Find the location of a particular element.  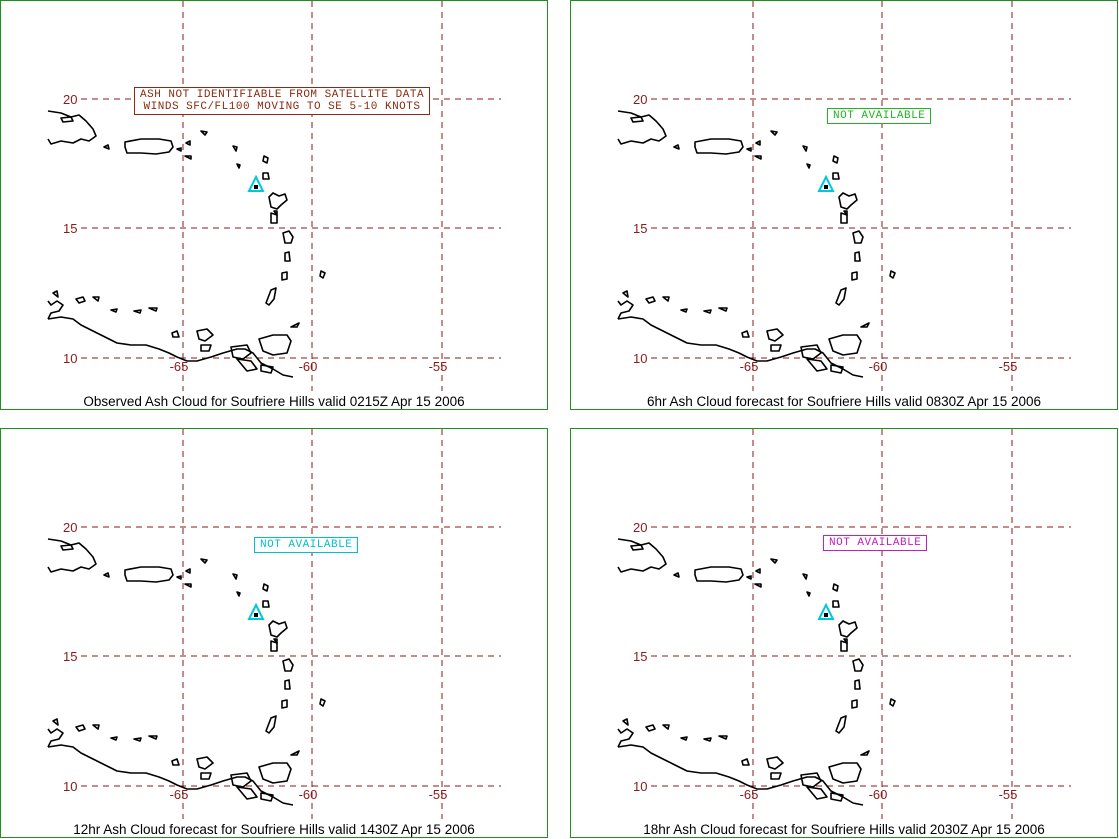

not-available-text: NOT AVAILABLE is located at coordinates (875, 543).